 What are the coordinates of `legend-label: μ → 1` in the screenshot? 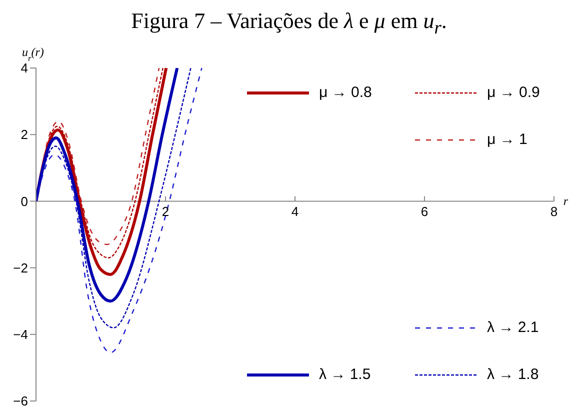 It's located at (507, 139).